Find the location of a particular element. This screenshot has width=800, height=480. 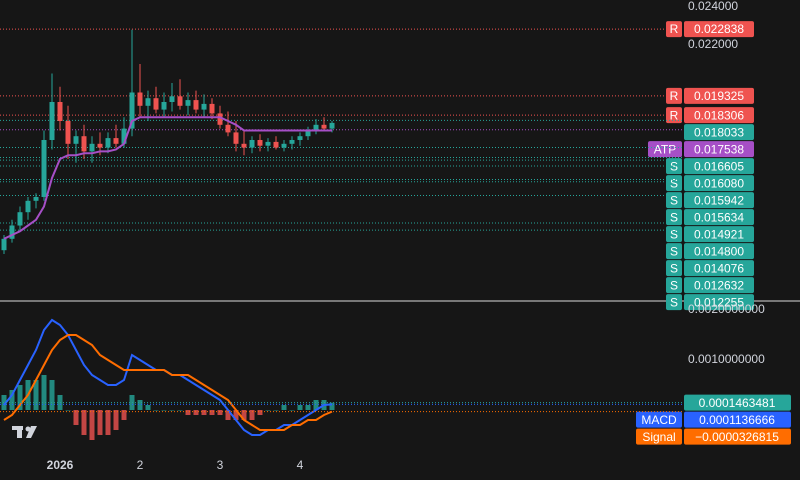

macd-value: 0.0001463481 is located at coordinates (737, 403).